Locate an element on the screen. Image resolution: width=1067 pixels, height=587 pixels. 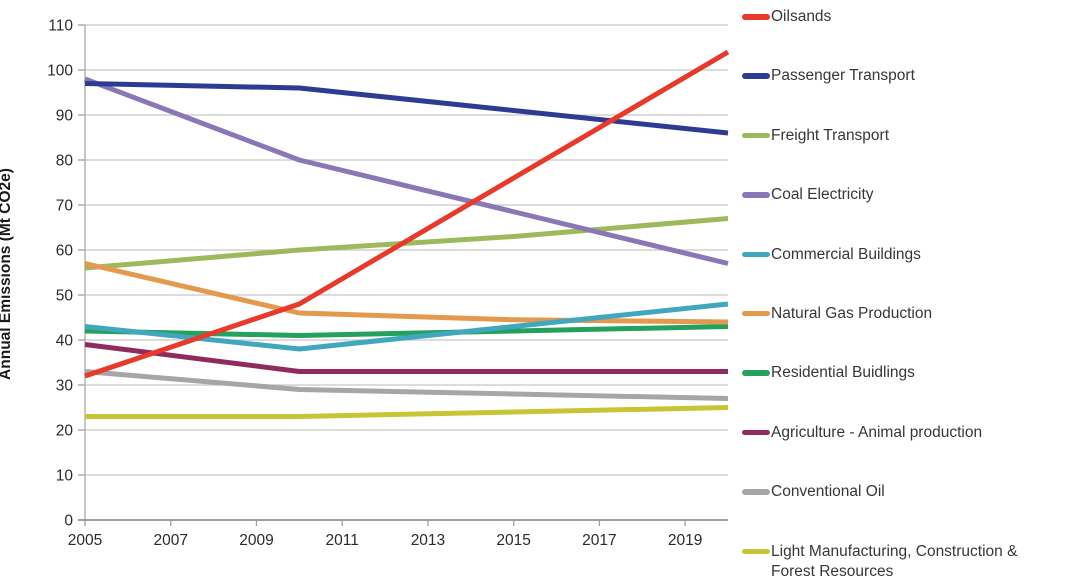
legend-label: Natural Gas Production is located at coordinates (852, 313).